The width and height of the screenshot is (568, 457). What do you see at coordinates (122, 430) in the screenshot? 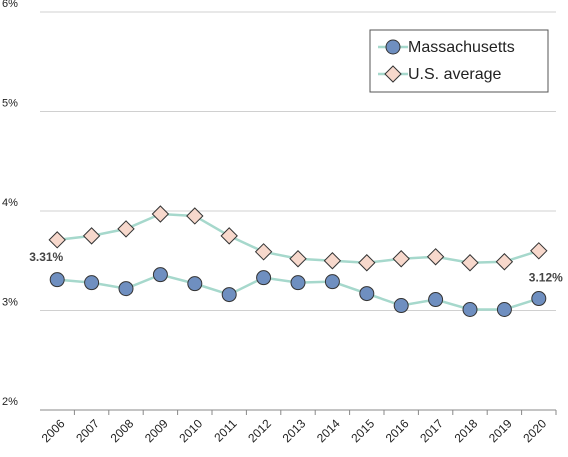
I see `x-tick-label: 2008` at bounding box center [122, 430].